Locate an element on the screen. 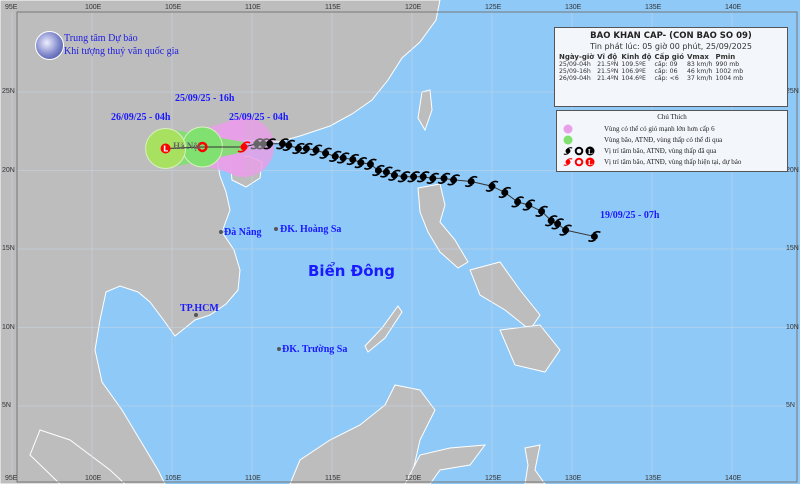 Image resolution: width=800 pixels, height=484 pixels. table-cell: 109.5ºE is located at coordinates (633, 64).